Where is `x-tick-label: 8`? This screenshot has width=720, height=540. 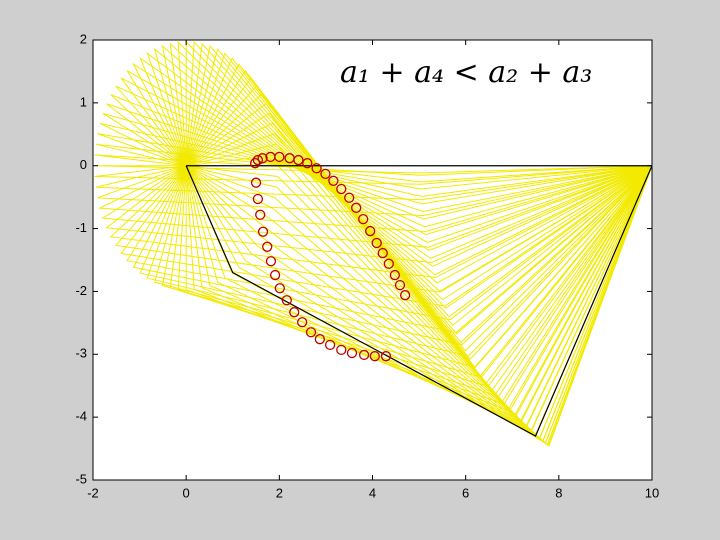
x-tick-label: 8 is located at coordinates (558, 492).